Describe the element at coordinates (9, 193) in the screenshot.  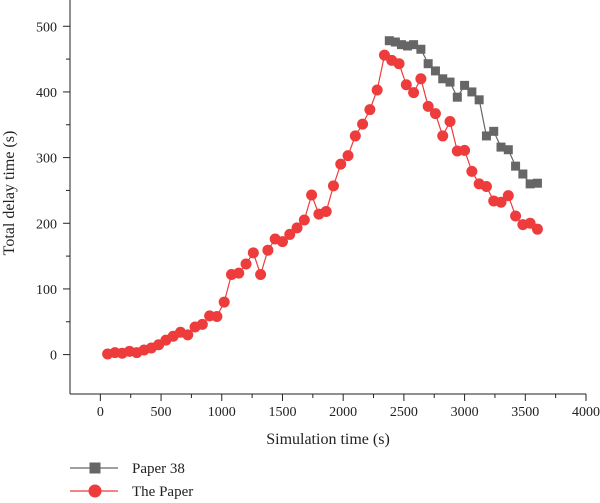
I see `y-axis-title: Total delay time (s)` at that location.